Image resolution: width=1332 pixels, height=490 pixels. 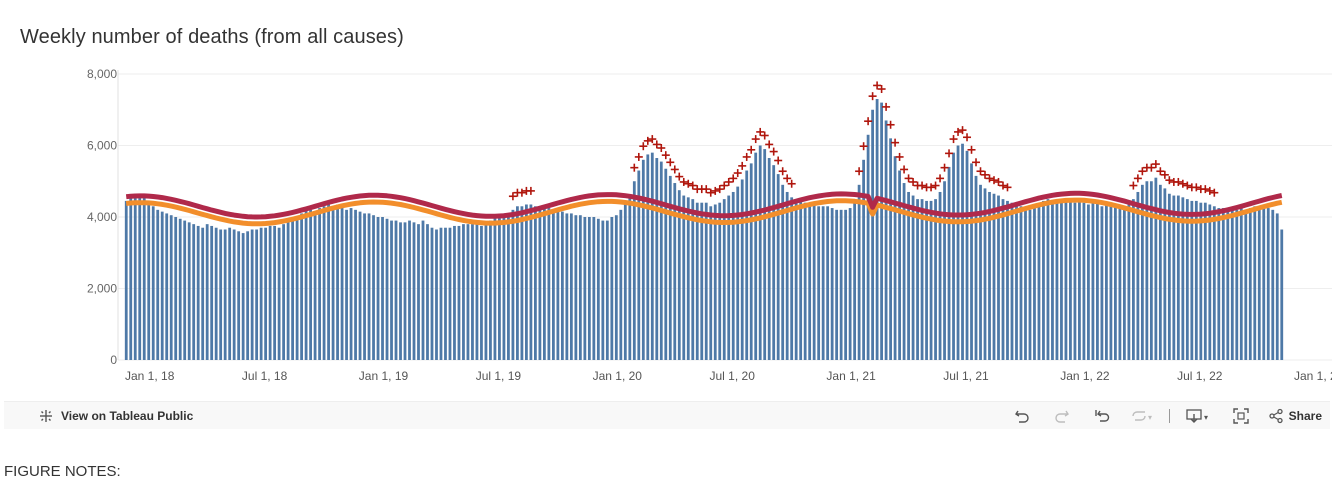 I want to click on redo-button, so click(x=1062, y=416).